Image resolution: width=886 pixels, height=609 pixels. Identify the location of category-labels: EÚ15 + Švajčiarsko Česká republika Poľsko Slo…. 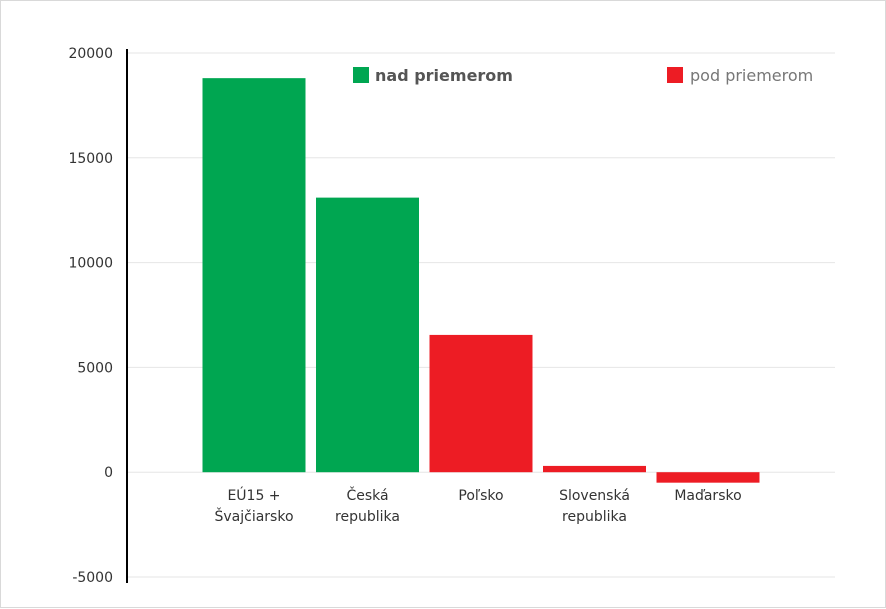
(477, 505).